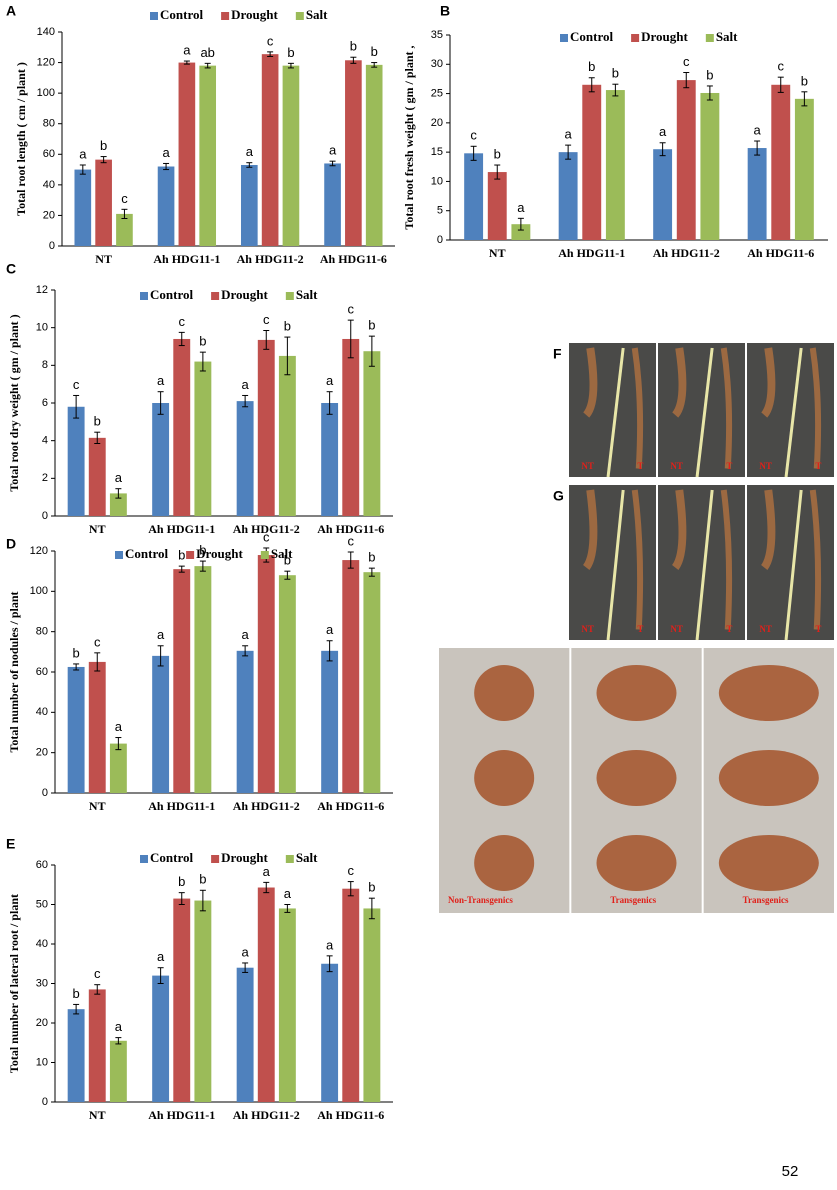 The width and height of the screenshot is (837, 1190). What do you see at coordinates (557, 354) in the screenshot?
I see `panel-label: F` at bounding box center [557, 354].